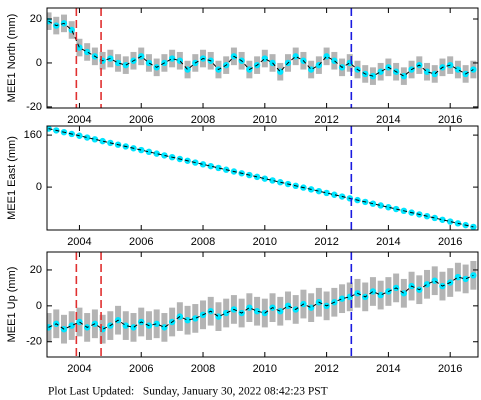 This screenshot has height=400, width=481. Describe the element at coordinates (12, 58) in the screenshot. I see `y-axis-label: MEE1 North (mm)` at that location.